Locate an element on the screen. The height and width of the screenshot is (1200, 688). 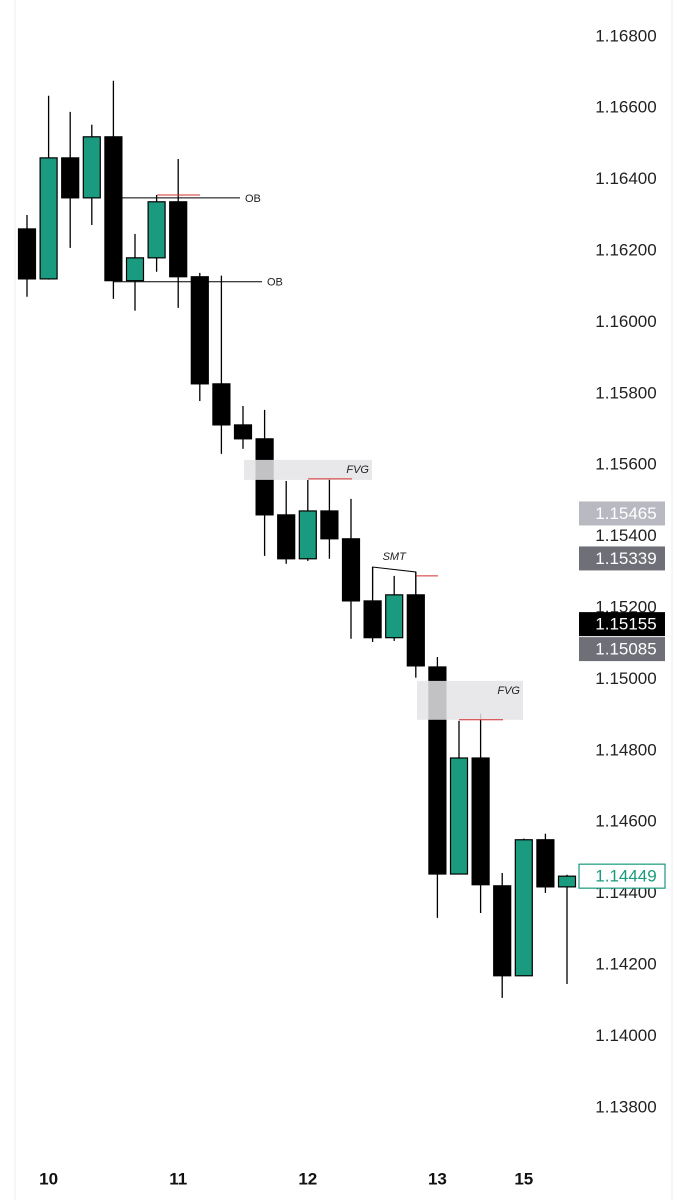
x-tick-label: 10 is located at coordinates (48, 1178).